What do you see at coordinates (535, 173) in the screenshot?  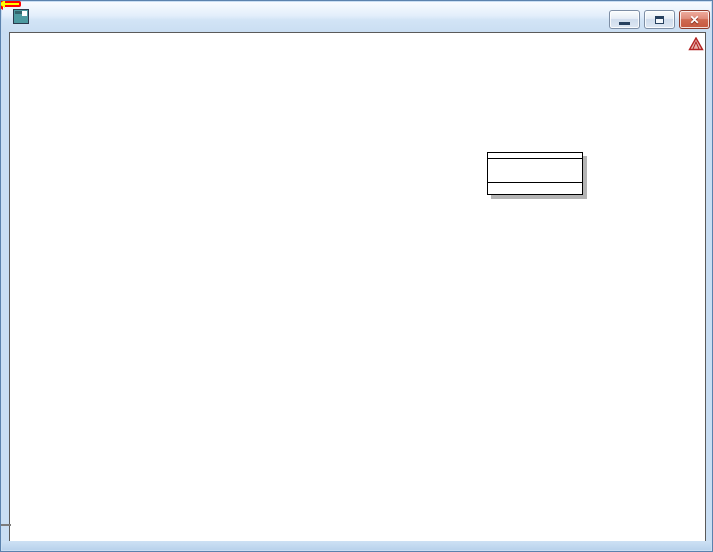 I see `legend-box` at bounding box center [535, 173].